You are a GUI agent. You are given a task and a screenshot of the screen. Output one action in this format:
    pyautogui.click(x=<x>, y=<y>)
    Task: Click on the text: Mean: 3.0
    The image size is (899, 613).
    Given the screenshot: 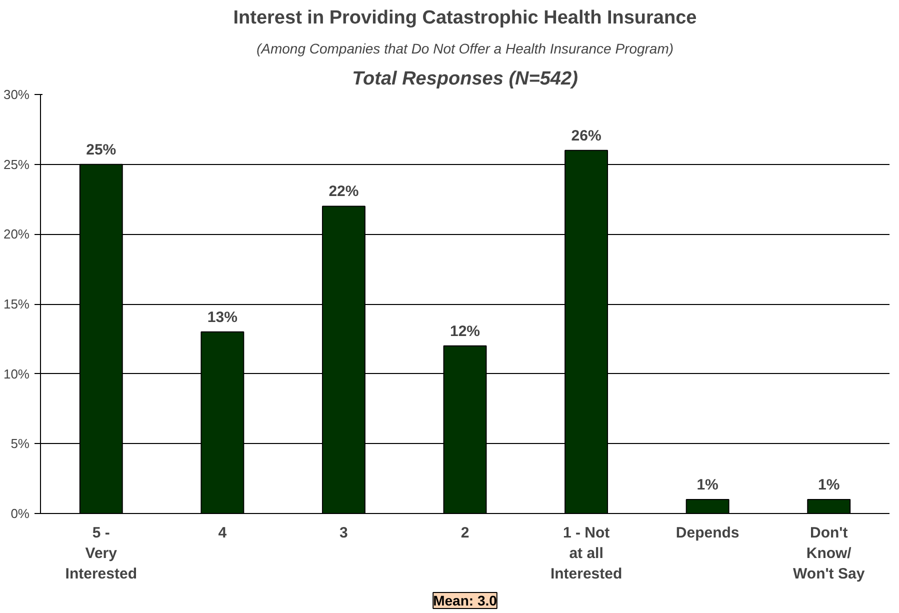 What is the action you would take?
    pyautogui.click(x=465, y=600)
    